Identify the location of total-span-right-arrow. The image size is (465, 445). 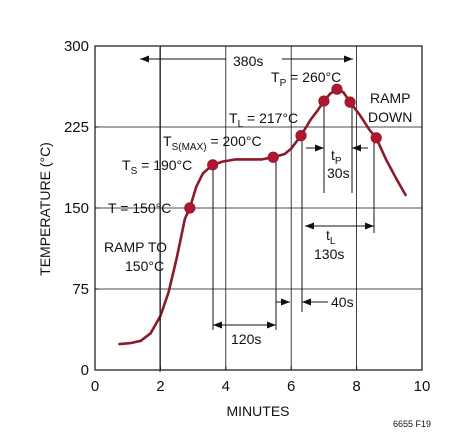
(348, 59).